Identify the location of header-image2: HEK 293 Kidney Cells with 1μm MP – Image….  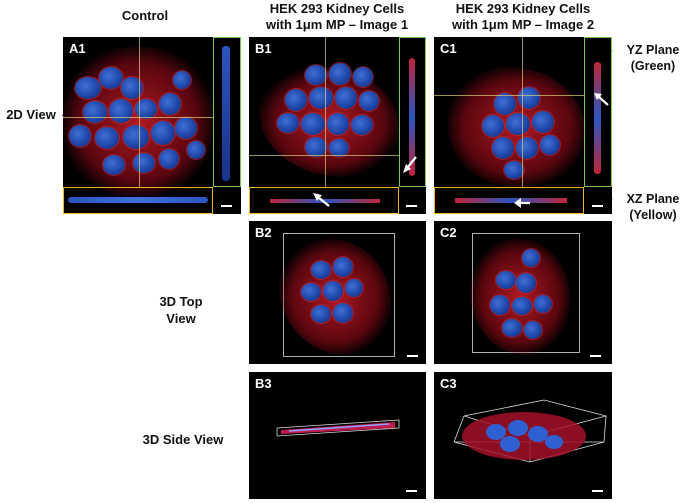
(523, 17).